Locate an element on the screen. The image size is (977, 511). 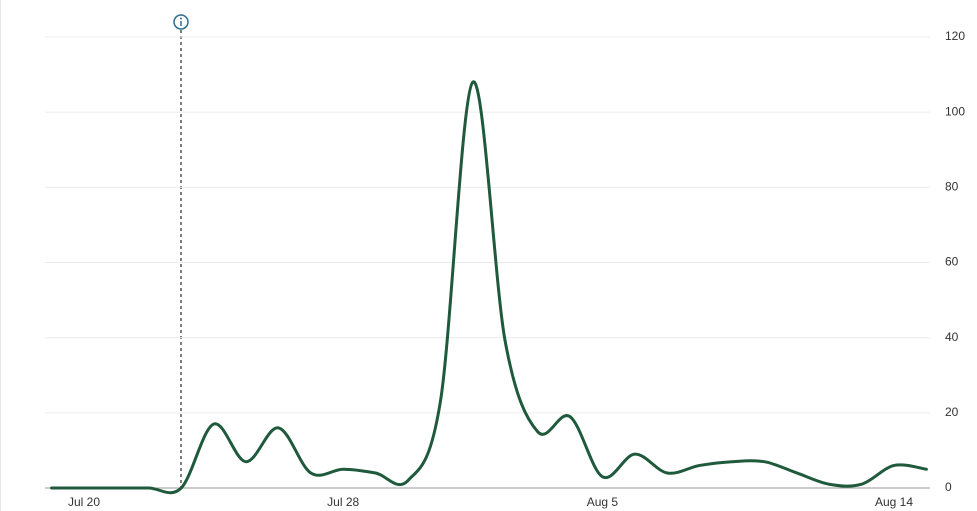
x-tick-label: Jul 28 is located at coordinates (343, 502).